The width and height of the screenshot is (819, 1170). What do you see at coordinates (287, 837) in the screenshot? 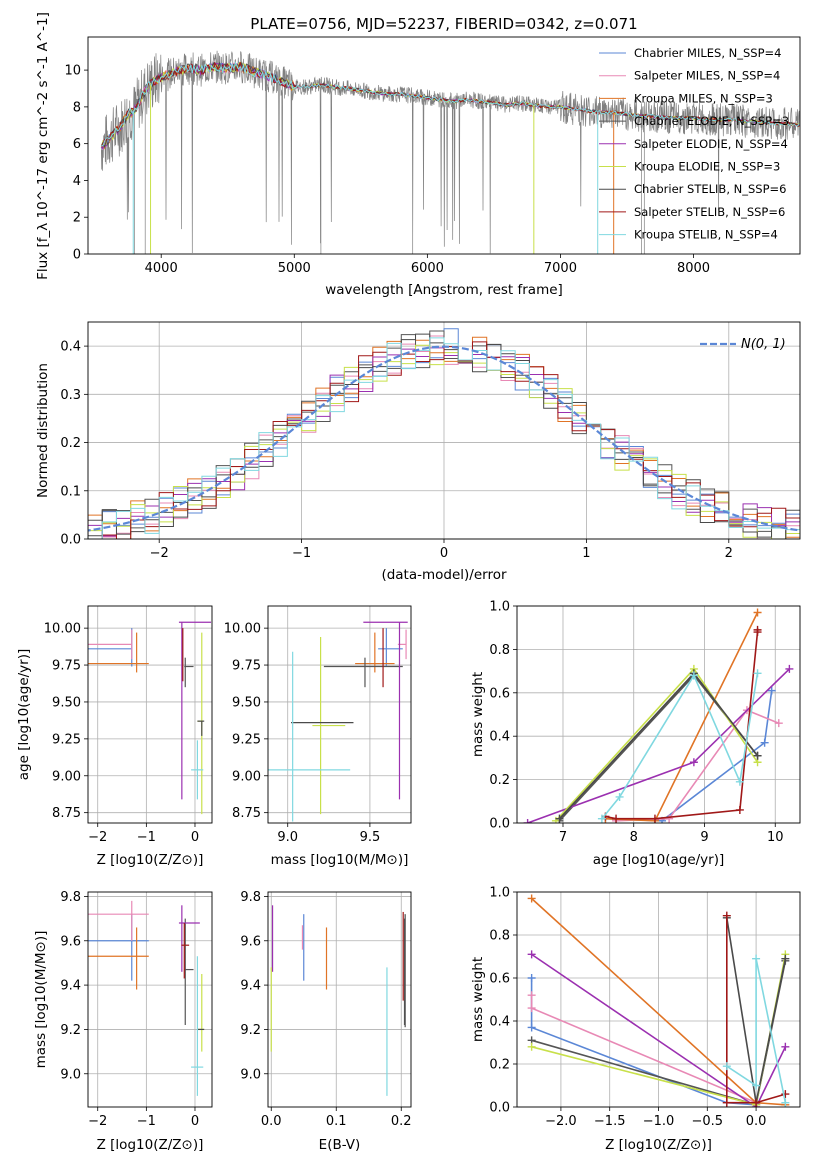
I see `x-tick-label: 9.0` at bounding box center [287, 837].